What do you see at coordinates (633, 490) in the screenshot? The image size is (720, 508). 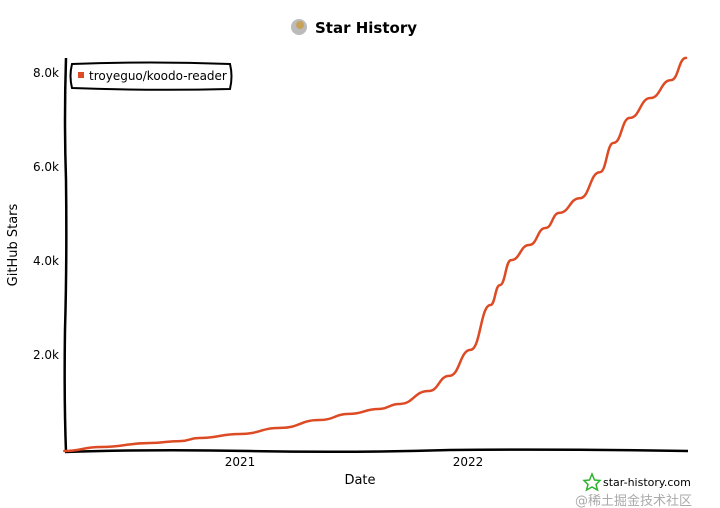 I see `footer: star-history.com @稀土掘金技术社区` at bounding box center [633, 490].